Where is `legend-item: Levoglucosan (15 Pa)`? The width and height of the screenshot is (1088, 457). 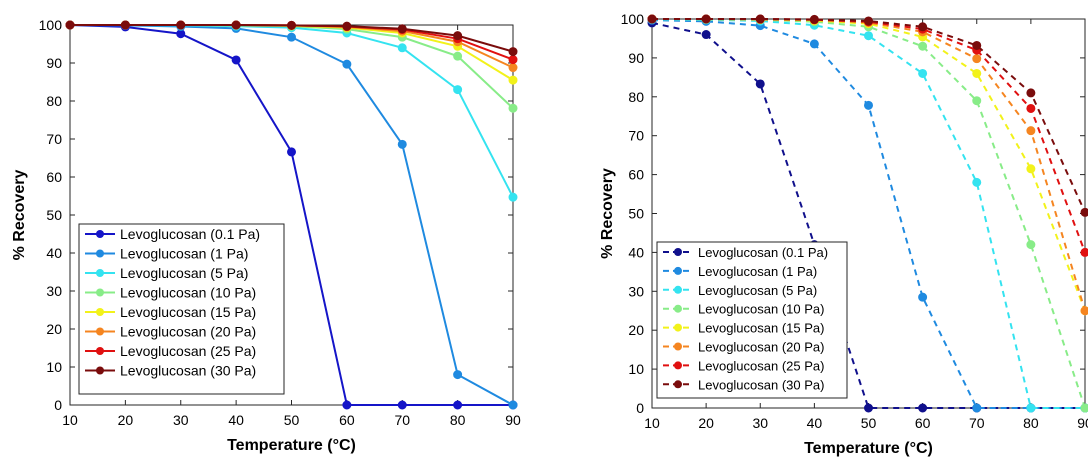
legend-item: Levoglucosan (15 Pa) is located at coordinates (170, 312).